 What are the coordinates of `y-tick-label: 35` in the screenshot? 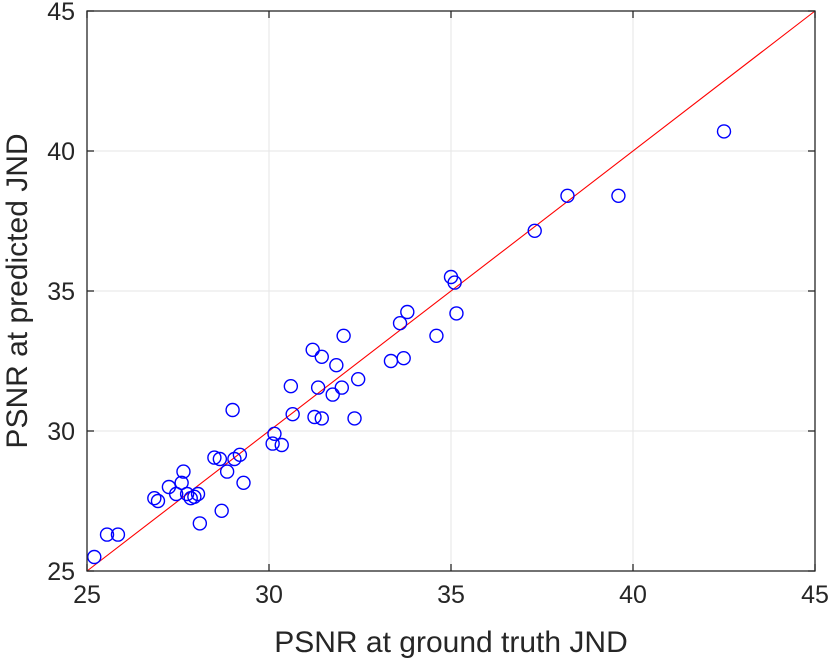 It's located at (61, 292).